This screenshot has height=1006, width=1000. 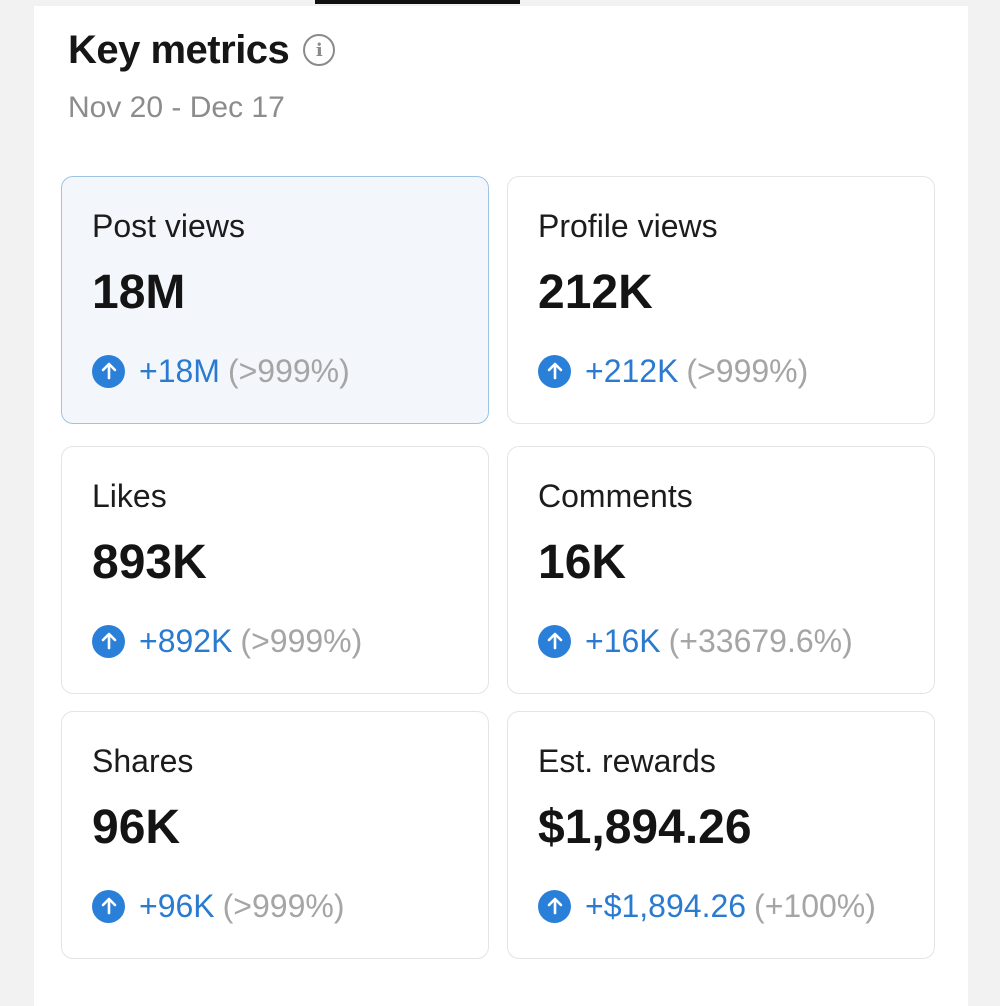 I want to click on info-icon: i, so click(x=319, y=50).